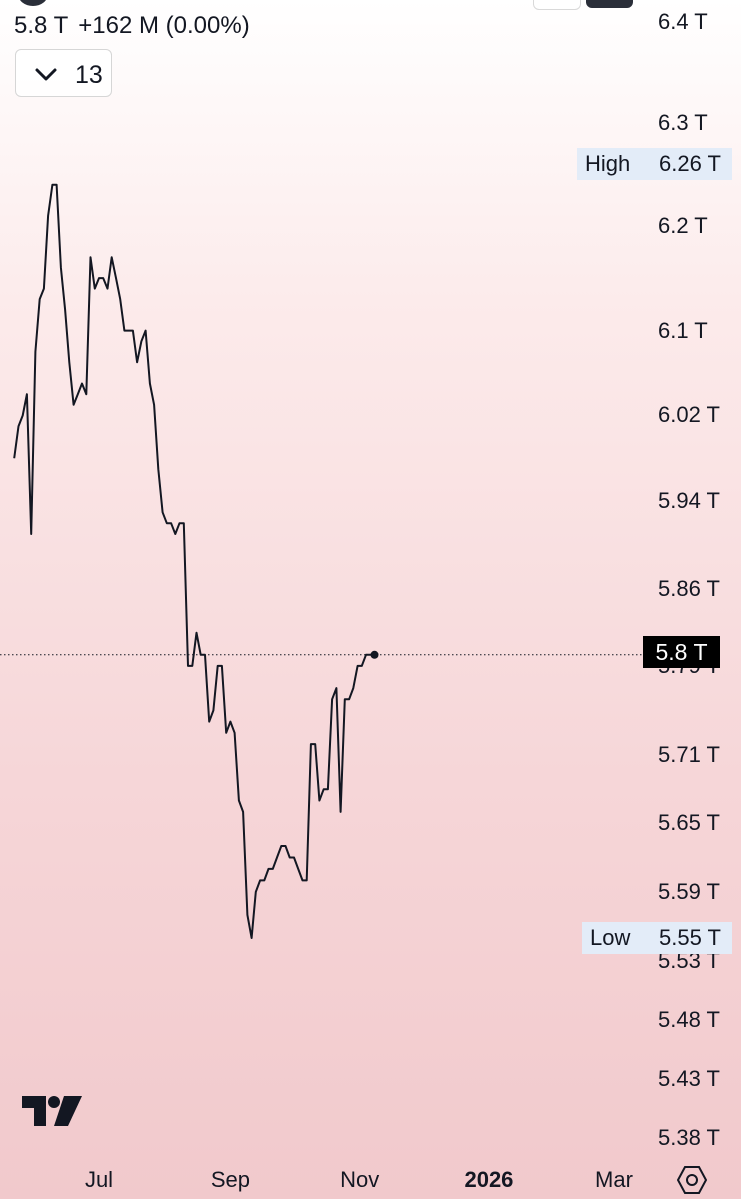 Image resolution: width=741 pixels, height=1199 pixels. What do you see at coordinates (683, 330) in the screenshot?
I see `y-tick-label: 6.1 T` at bounding box center [683, 330].